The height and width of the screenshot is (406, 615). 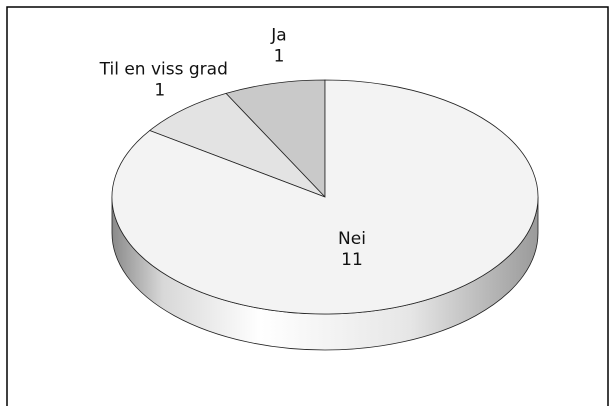 What do you see at coordinates (163, 69) in the screenshot?
I see `slice-label: Til en viss grad` at bounding box center [163, 69].